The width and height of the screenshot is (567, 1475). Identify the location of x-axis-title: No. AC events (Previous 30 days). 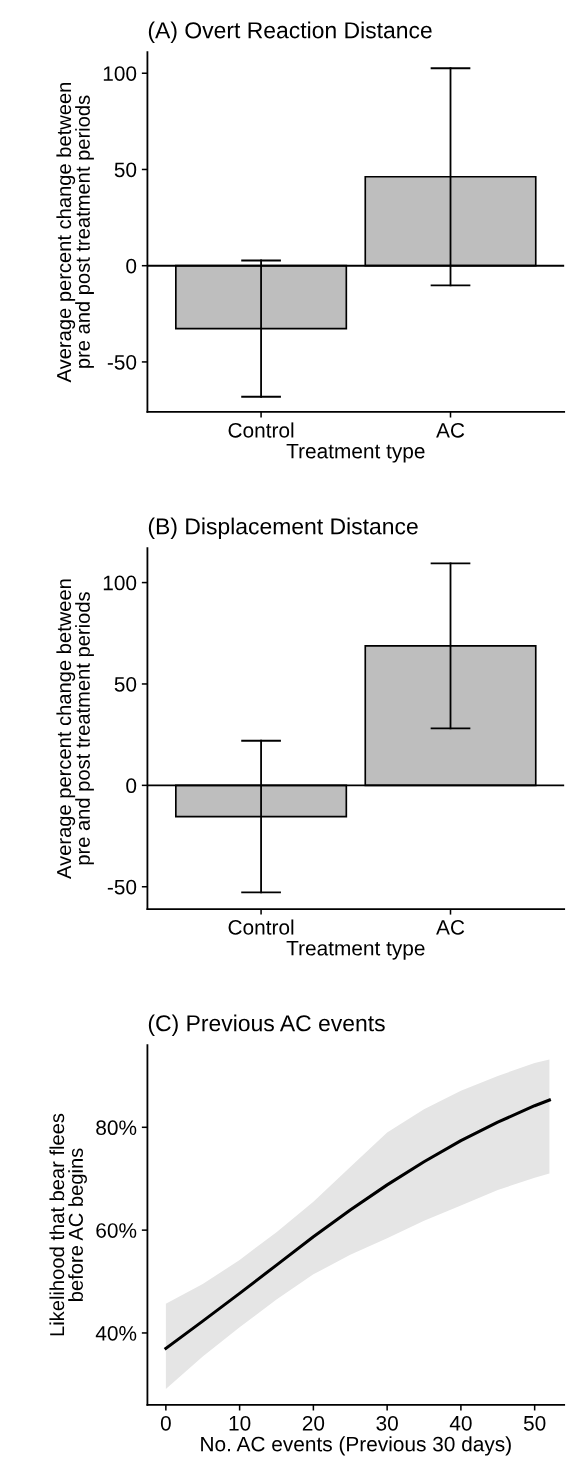
(356, 1446).